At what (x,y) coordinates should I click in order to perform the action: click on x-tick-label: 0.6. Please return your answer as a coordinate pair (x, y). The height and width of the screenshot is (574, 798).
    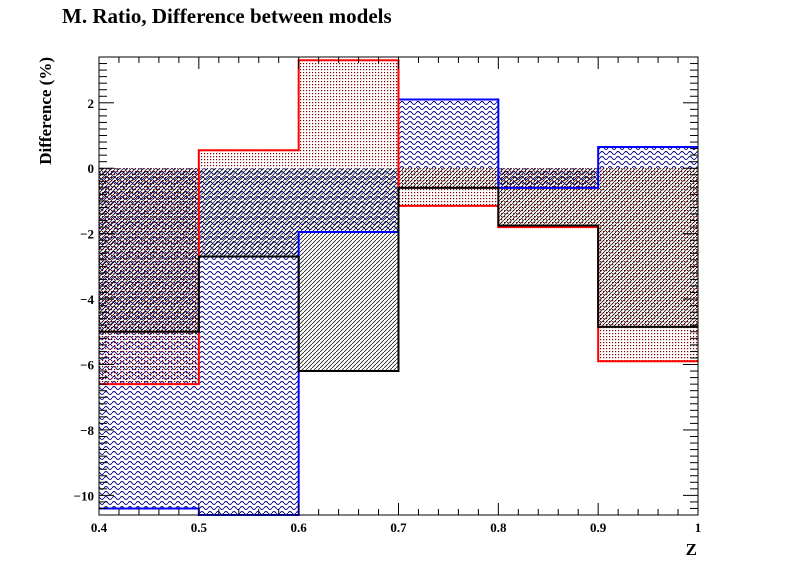
    Looking at the image, I should click on (299, 527).